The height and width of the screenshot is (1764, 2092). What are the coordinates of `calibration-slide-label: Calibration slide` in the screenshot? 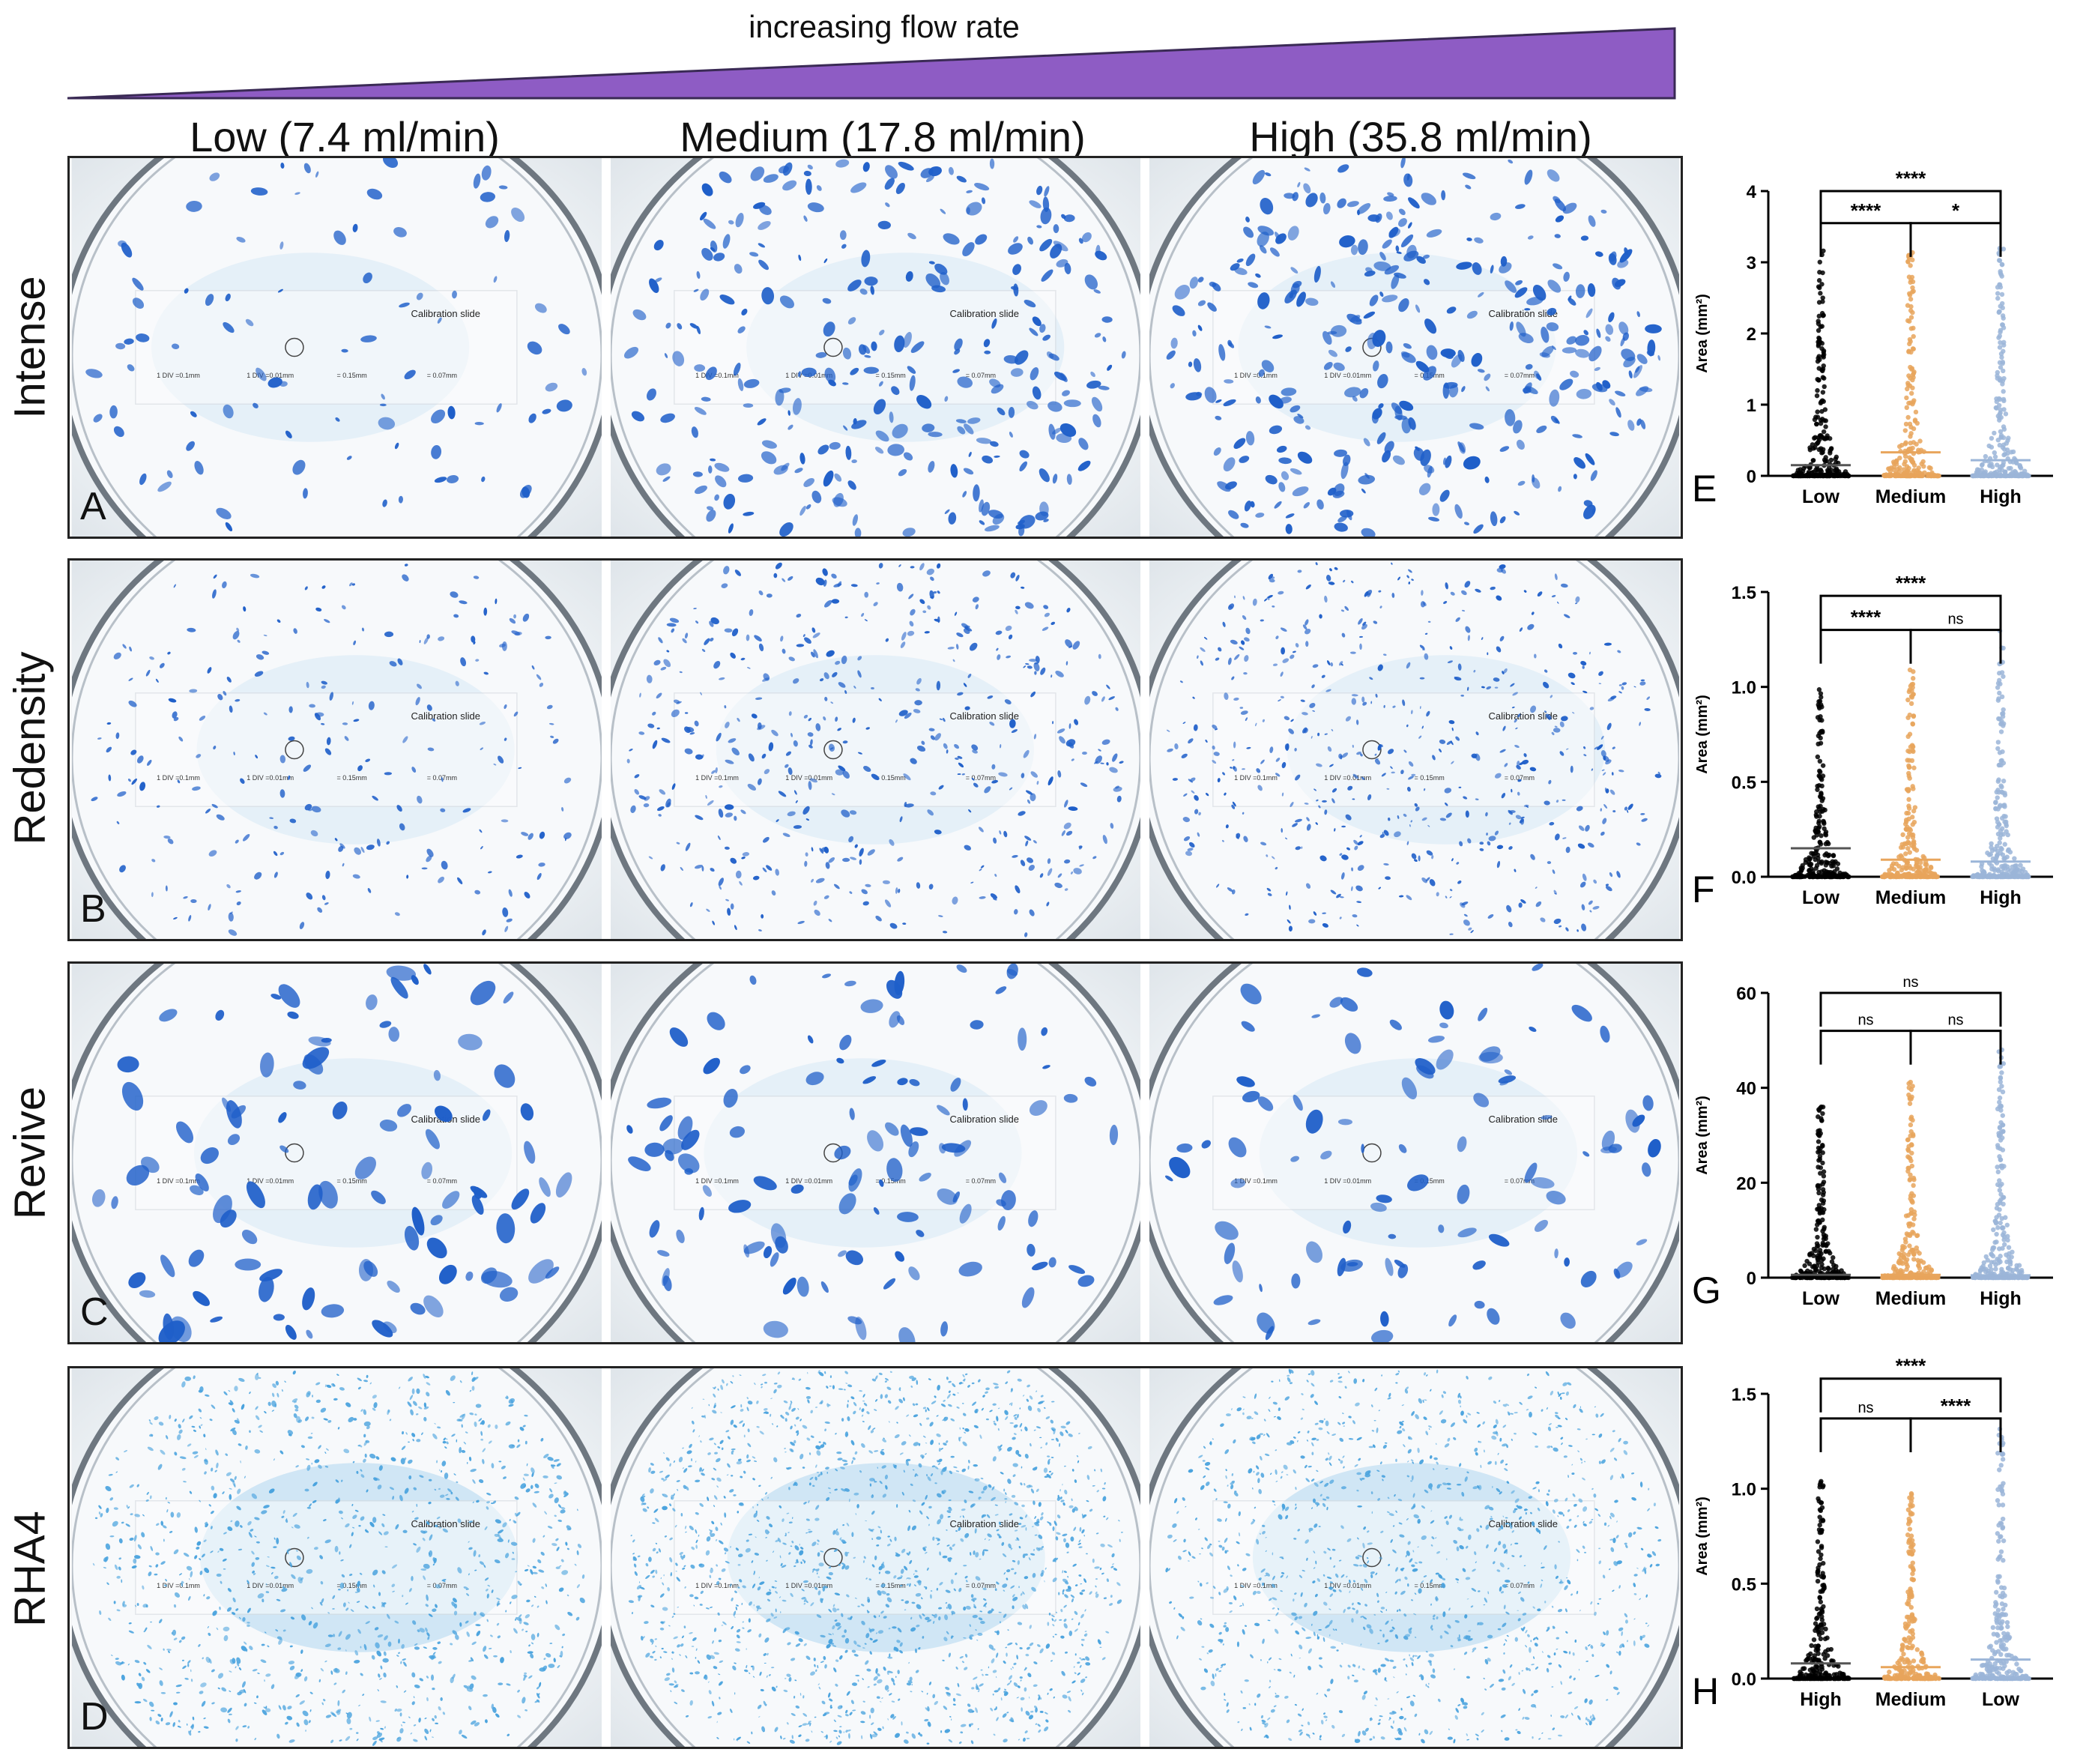 It's located at (984, 1119).